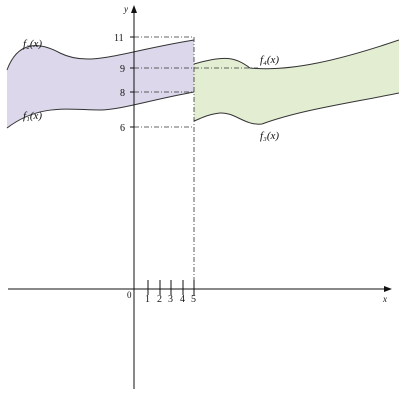 This screenshot has width=399, height=394. I want to click on y-axis-arrow, so click(134, 9).